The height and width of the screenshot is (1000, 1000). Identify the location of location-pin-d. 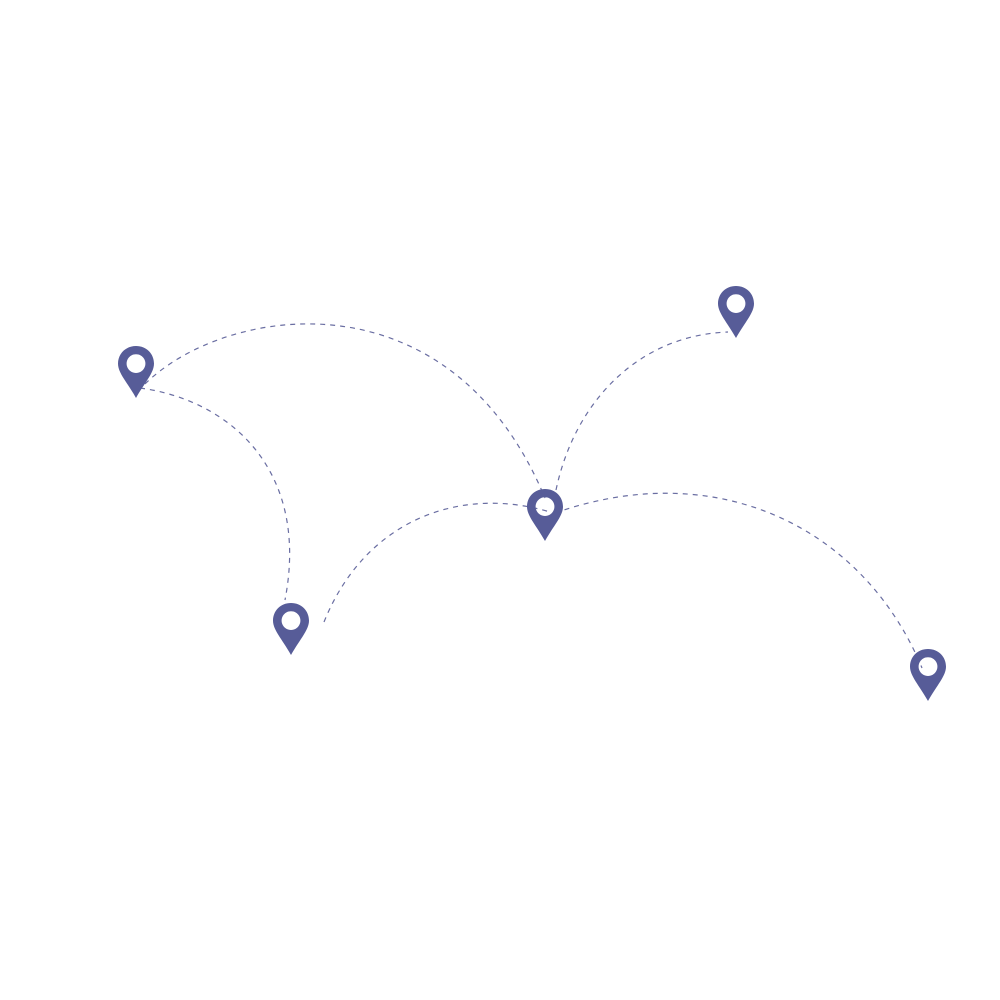
(736, 312).